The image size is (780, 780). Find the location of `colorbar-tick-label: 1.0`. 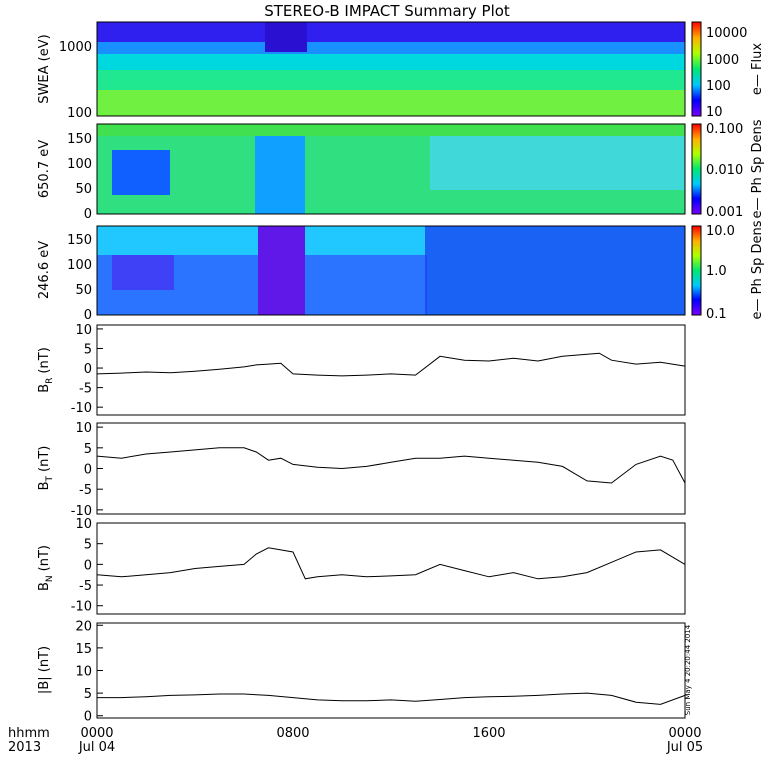

colorbar-tick-label: 1.0 is located at coordinates (716, 271).